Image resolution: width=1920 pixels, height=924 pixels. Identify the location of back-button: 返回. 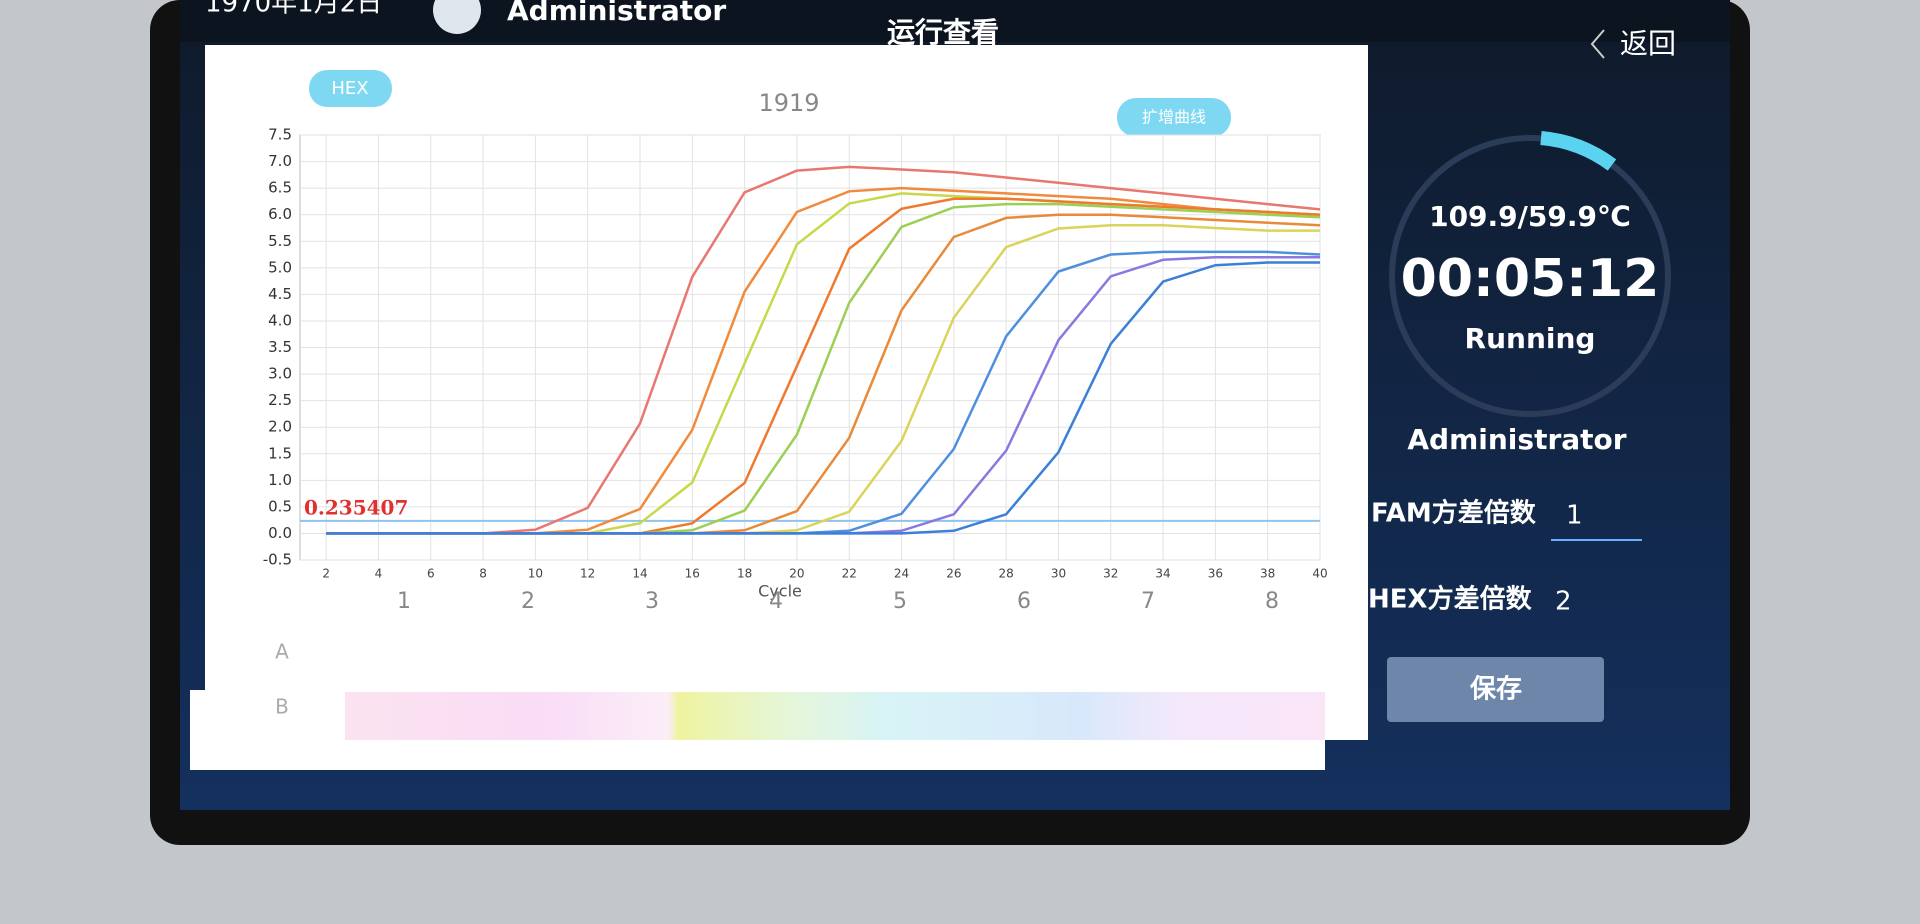
(1648, 43).